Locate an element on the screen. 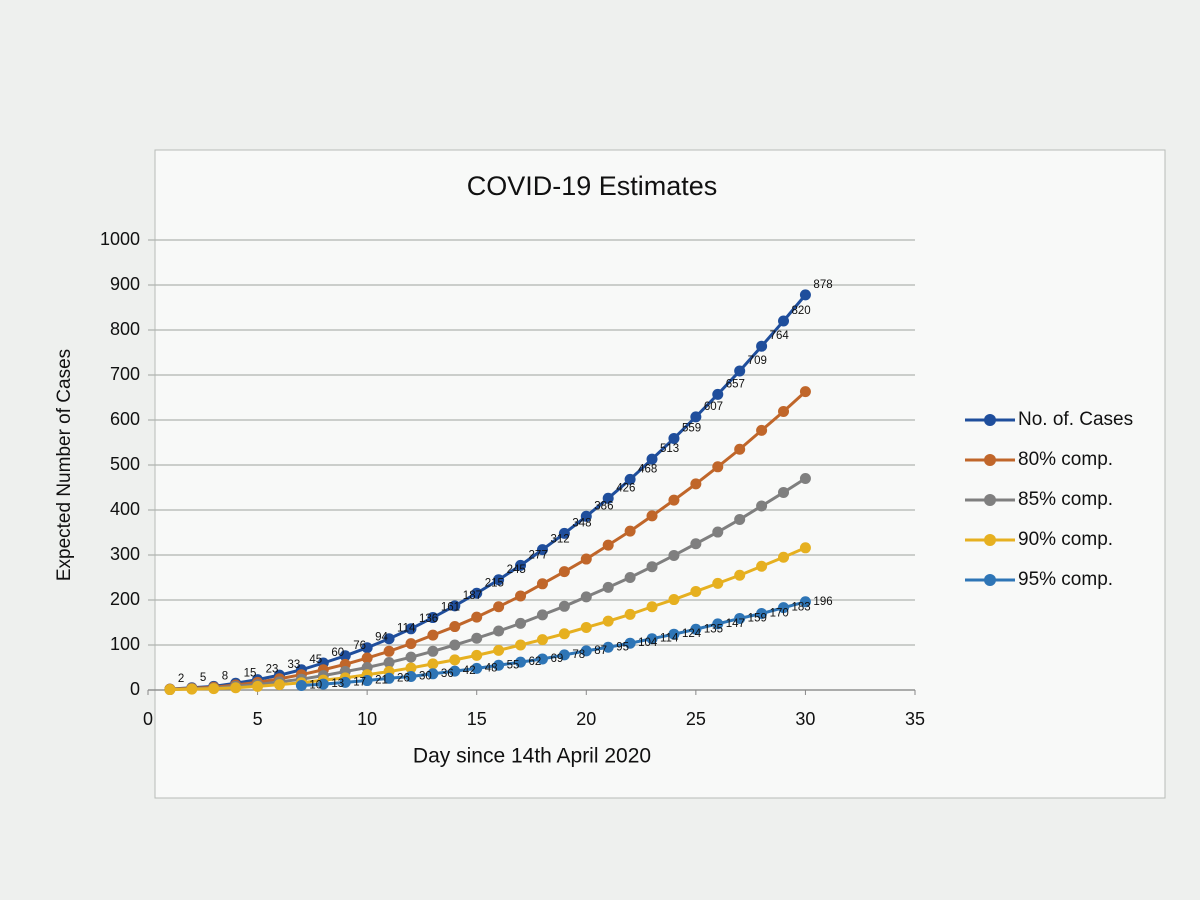  data-label: 55 is located at coordinates (513, 665).